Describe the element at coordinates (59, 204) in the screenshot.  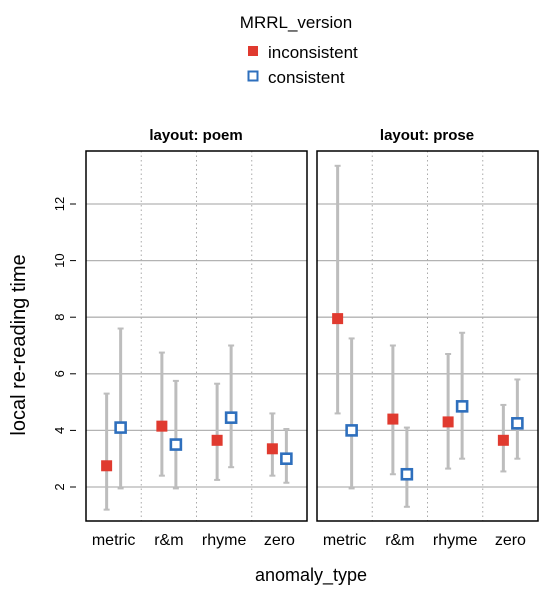
I see `y-tick-label: 12` at that location.